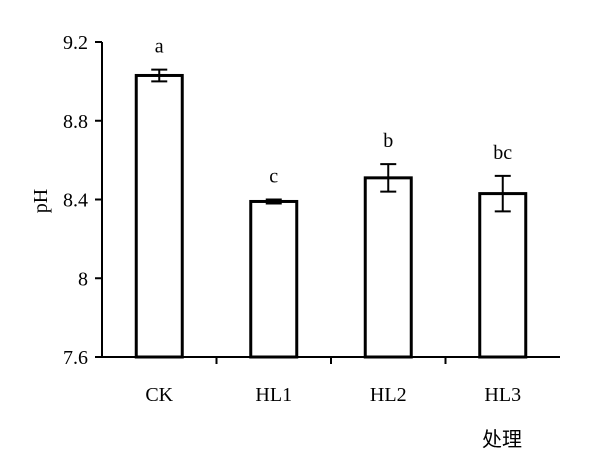  Describe the element at coordinates (274, 279) in the screenshot. I see `bar-hl1` at that location.